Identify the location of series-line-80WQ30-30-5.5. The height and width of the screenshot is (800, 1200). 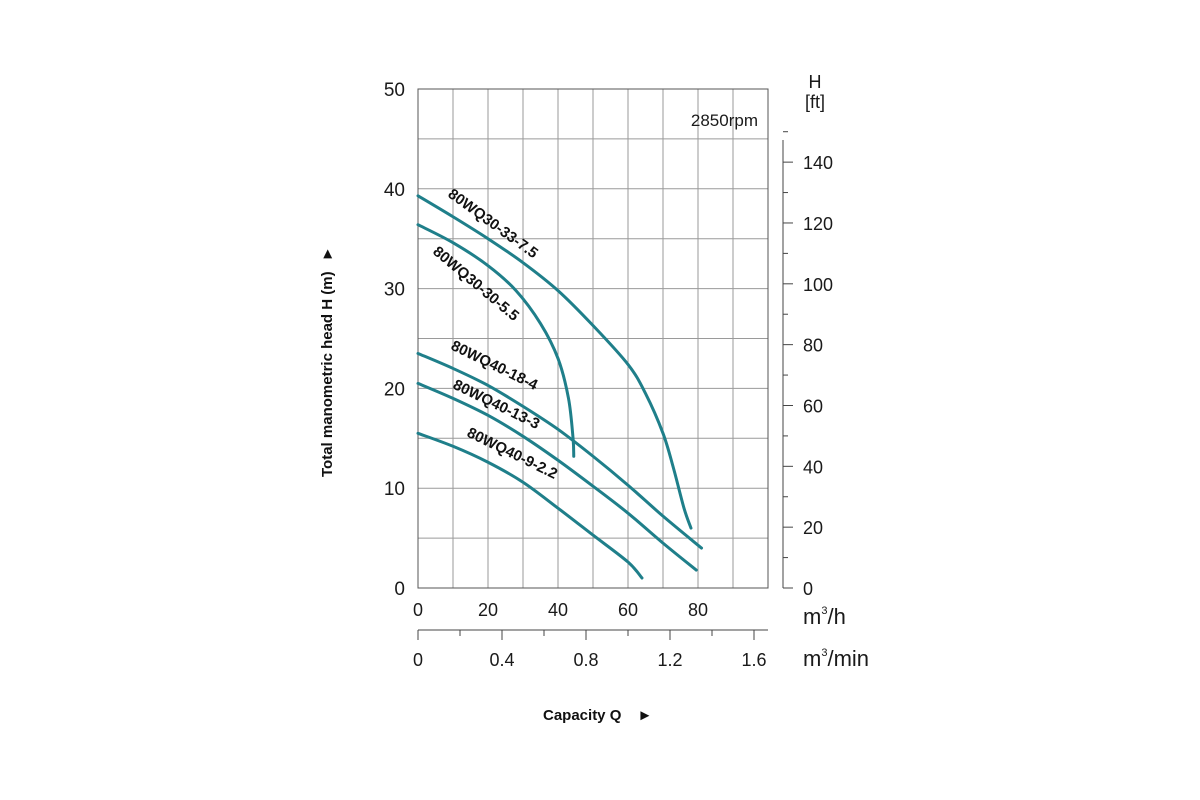
(496, 340).